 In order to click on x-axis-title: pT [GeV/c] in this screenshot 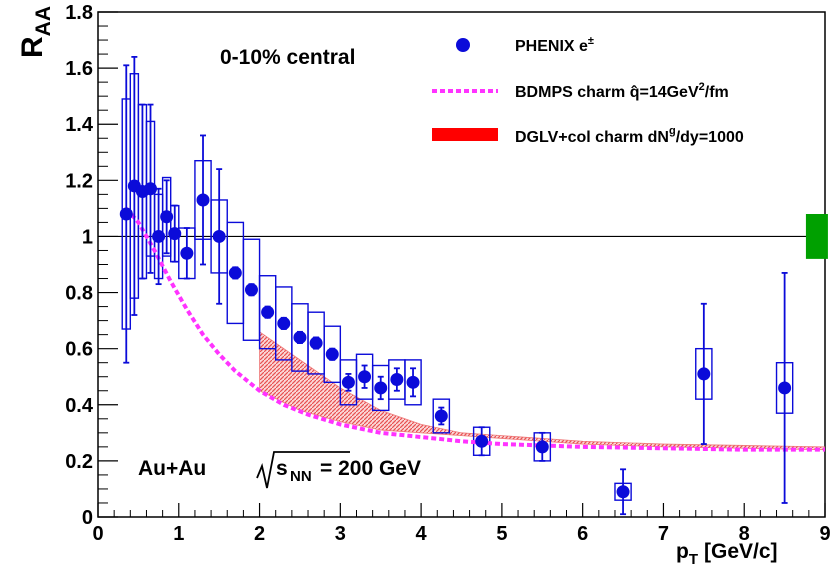, I will do `click(727, 554)`.